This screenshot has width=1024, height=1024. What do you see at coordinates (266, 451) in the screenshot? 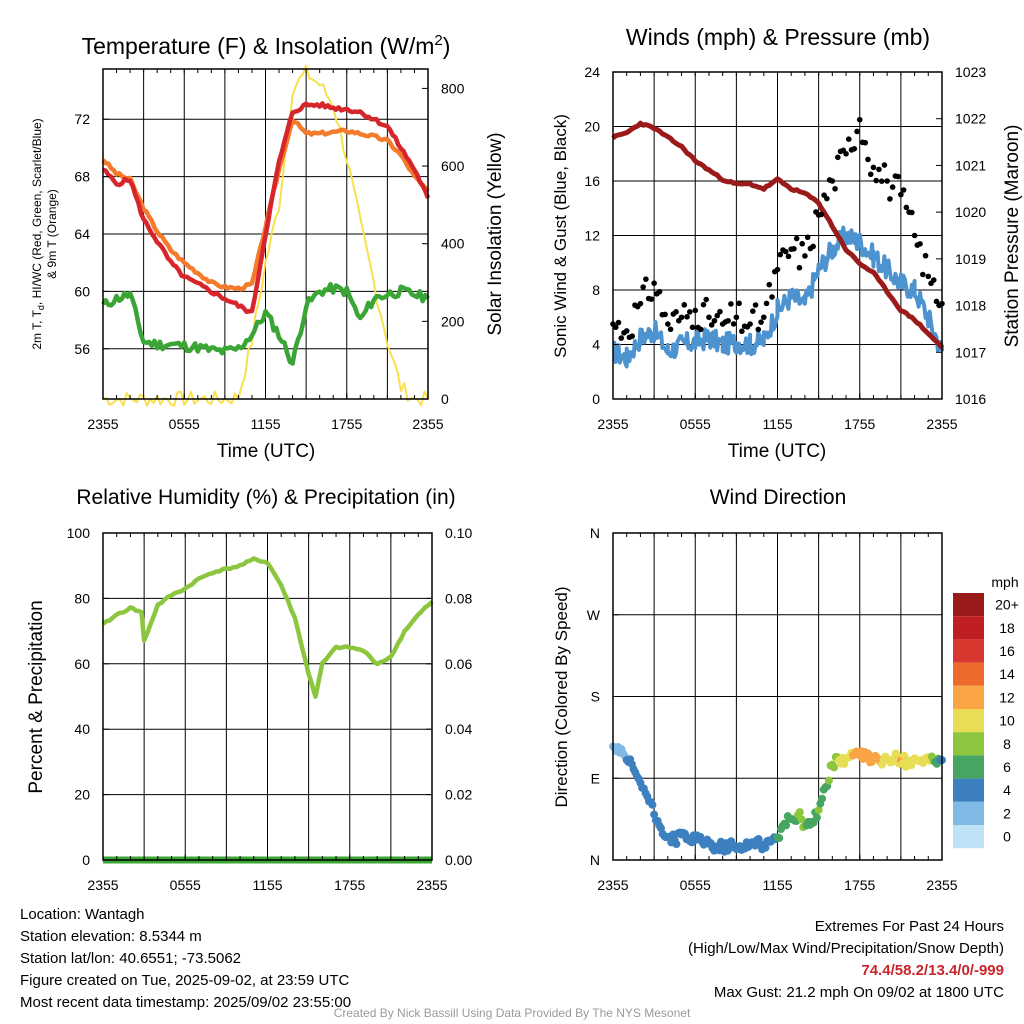
I see `temperature-xlabel: Time (UTC)` at bounding box center [266, 451].